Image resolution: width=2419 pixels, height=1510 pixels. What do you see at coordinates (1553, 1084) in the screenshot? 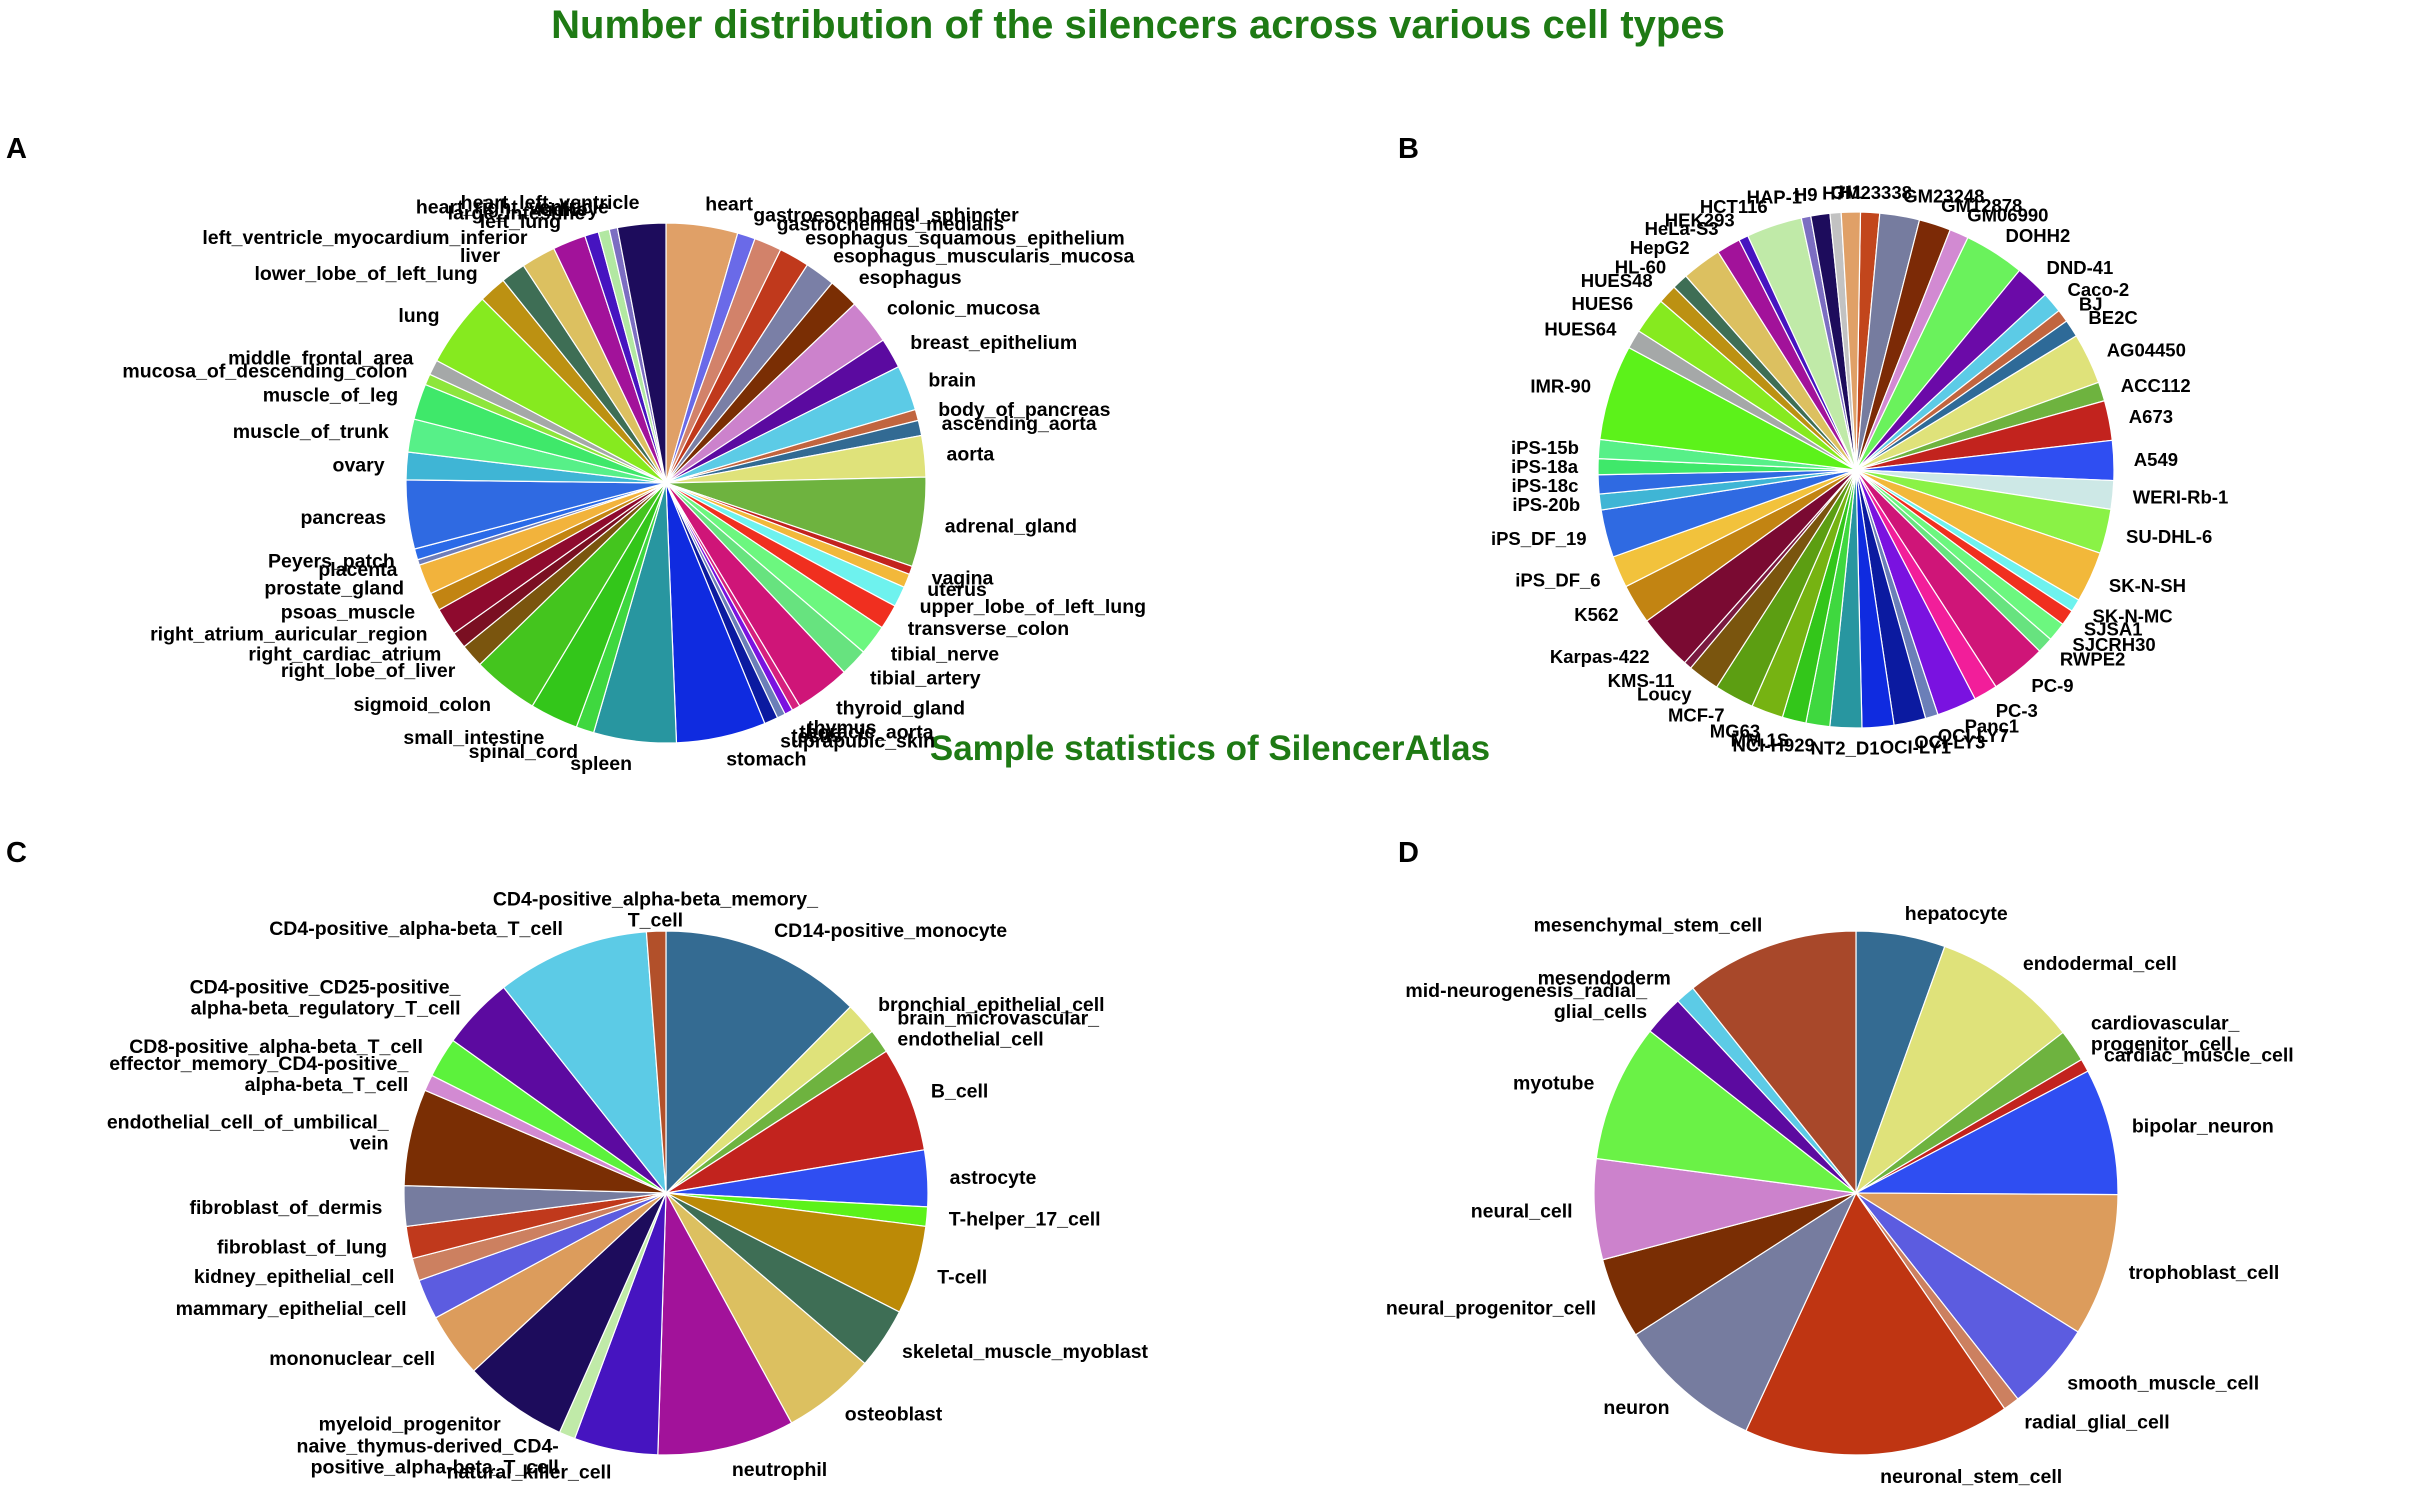
I see `slice-label: myotube` at bounding box center [1553, 1084].